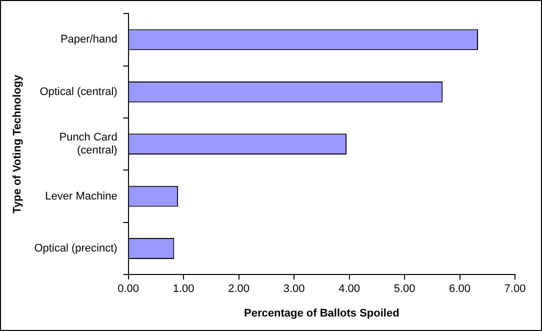  What do you see at coordinates (294, 289) in the screenshot?
I see `x-tick-label: 3.00` at bounding box center [294, 289].